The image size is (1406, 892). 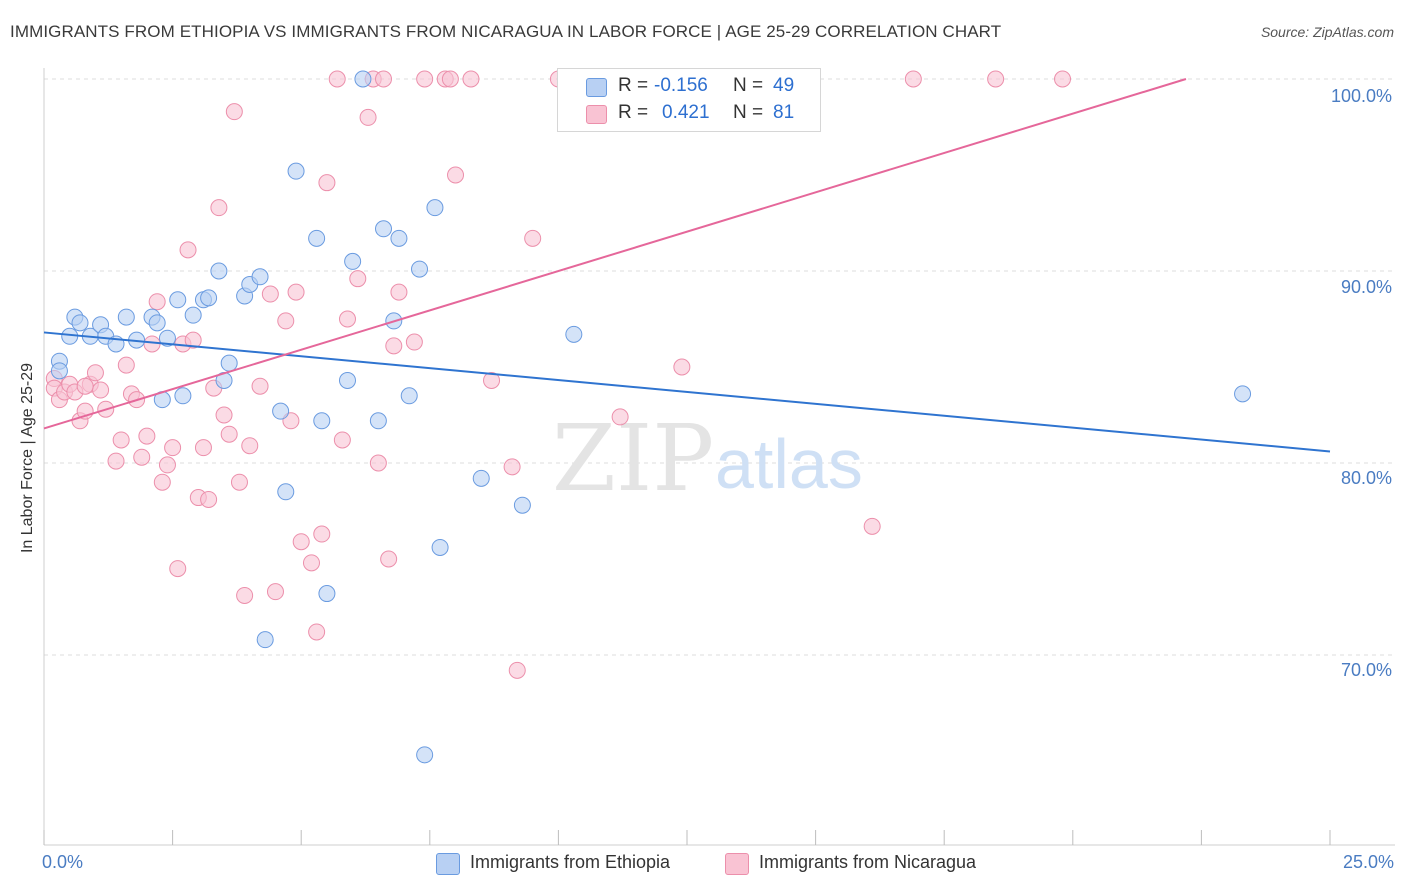 What do you see at coordinates (1368, 862) in the screenshot?
I see `x-tick-label-max: 25.0%` at bounding box center [1368, 862].